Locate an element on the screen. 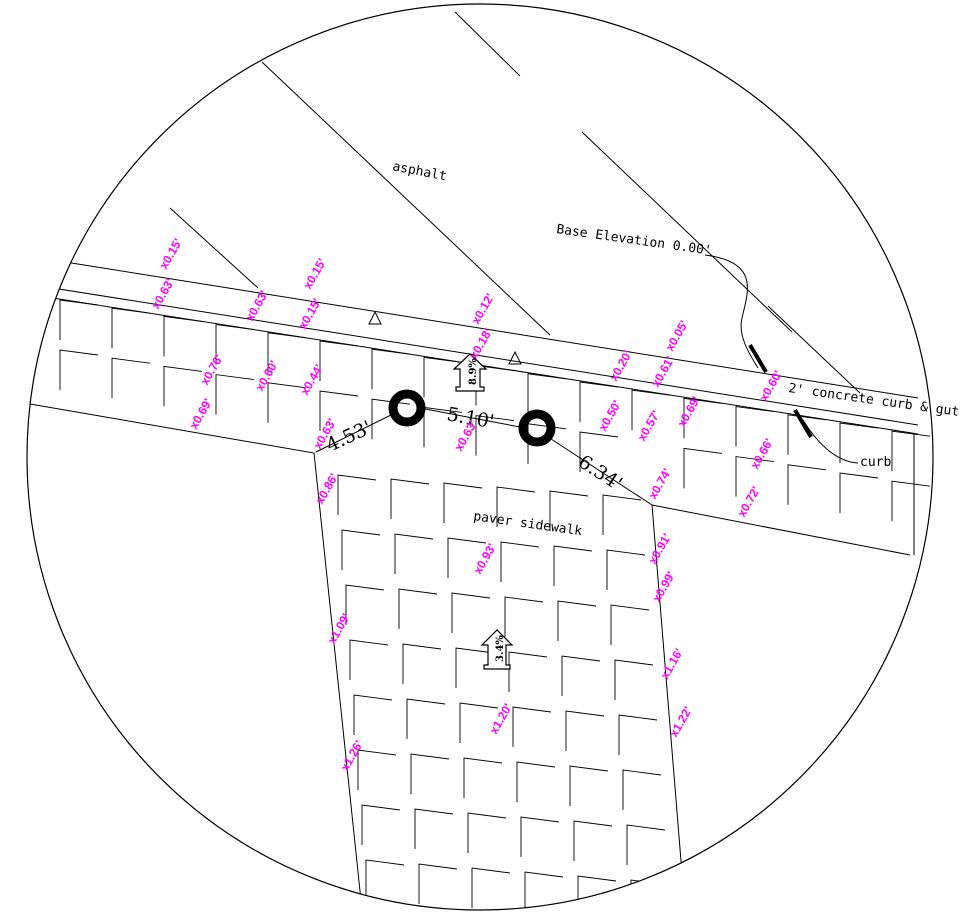  slope-label: 8.9% is located at coordinates (473, 371).